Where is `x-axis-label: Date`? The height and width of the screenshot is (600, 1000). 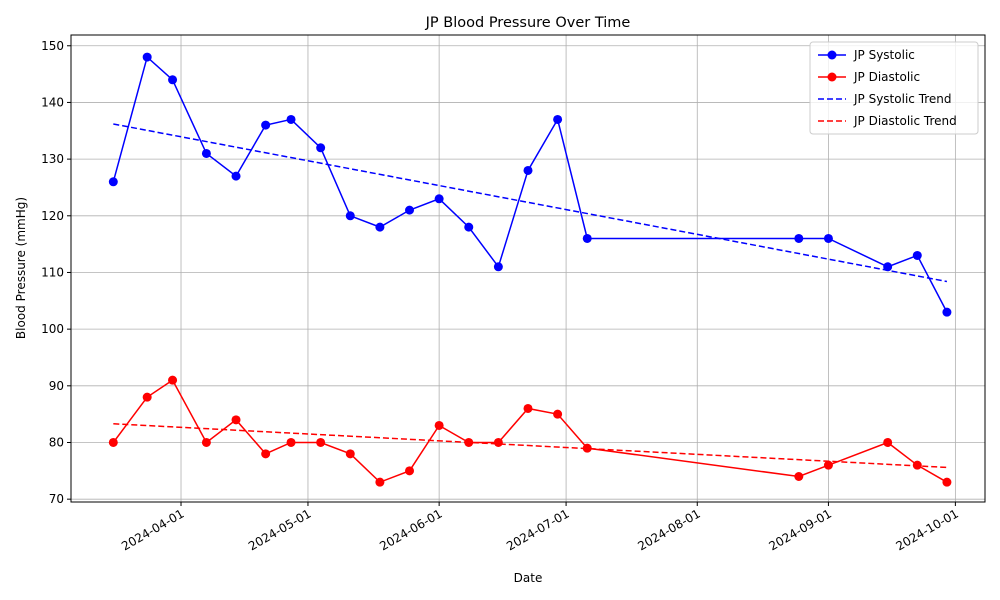 x-axis-label: Date is located at coordinates (528, 578).